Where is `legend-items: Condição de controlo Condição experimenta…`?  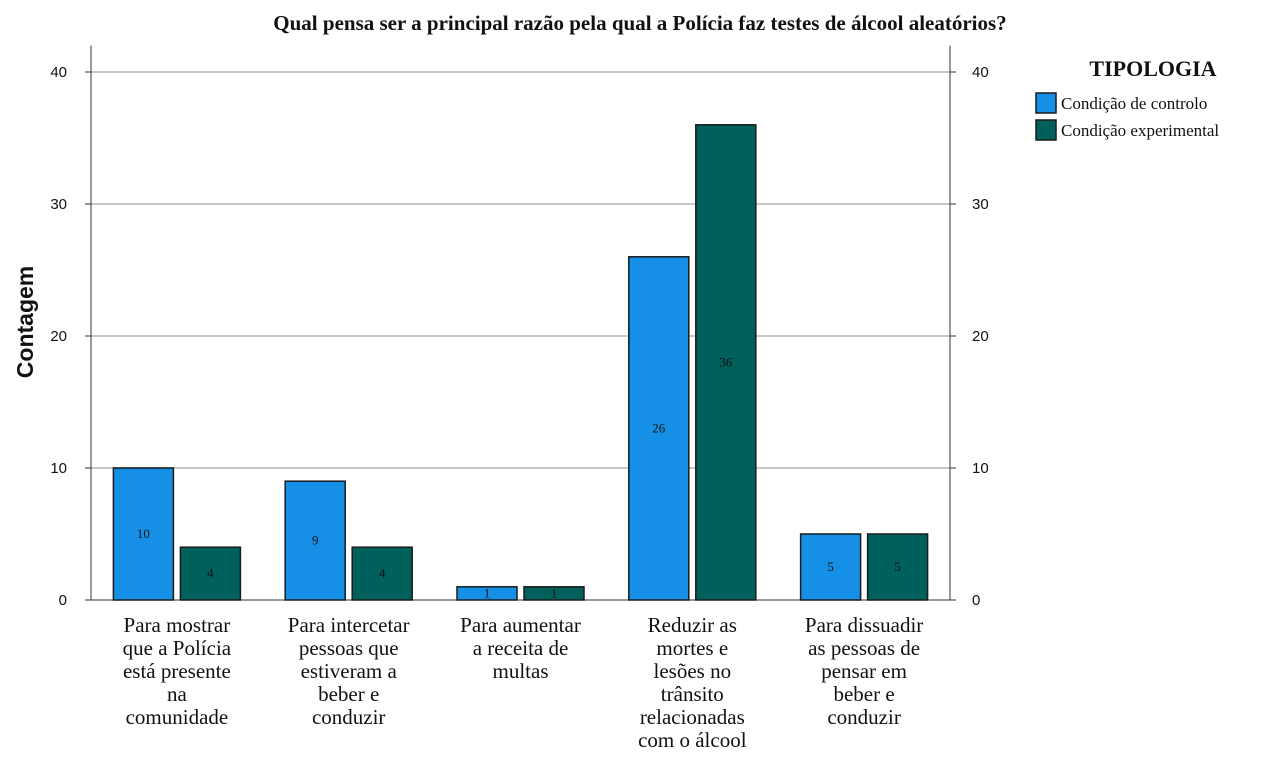 legend-items: Condição de controlo Condição experimenta… is located at coordinates (1127, 116).